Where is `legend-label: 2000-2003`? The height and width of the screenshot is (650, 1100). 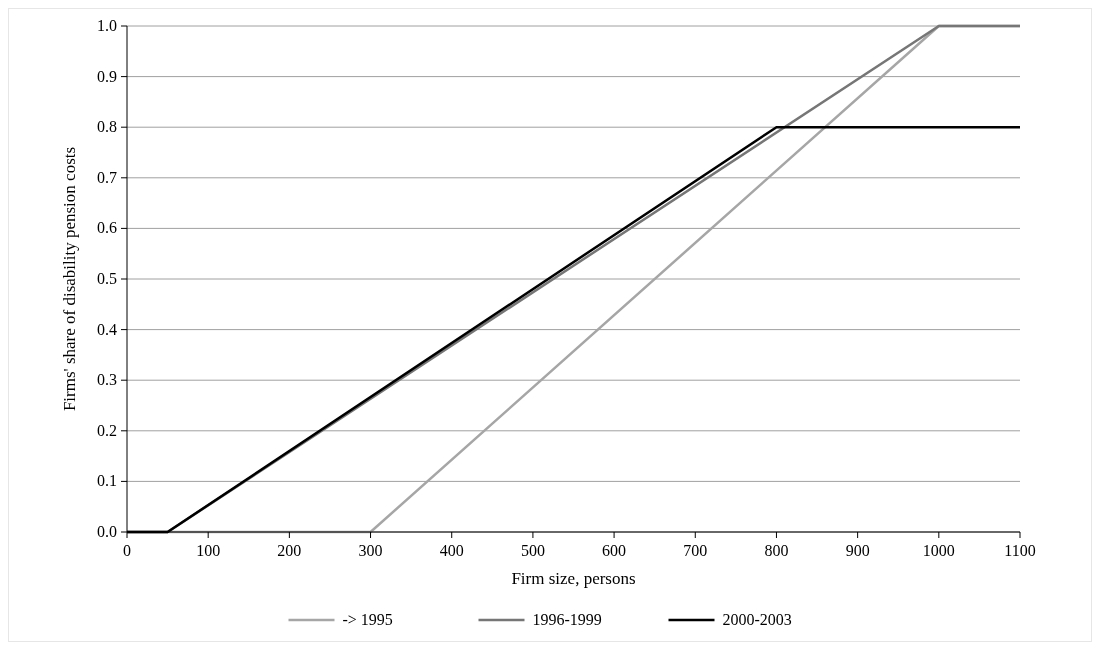
legend-label: 2000-2003 is located at coordinates (757, 619).